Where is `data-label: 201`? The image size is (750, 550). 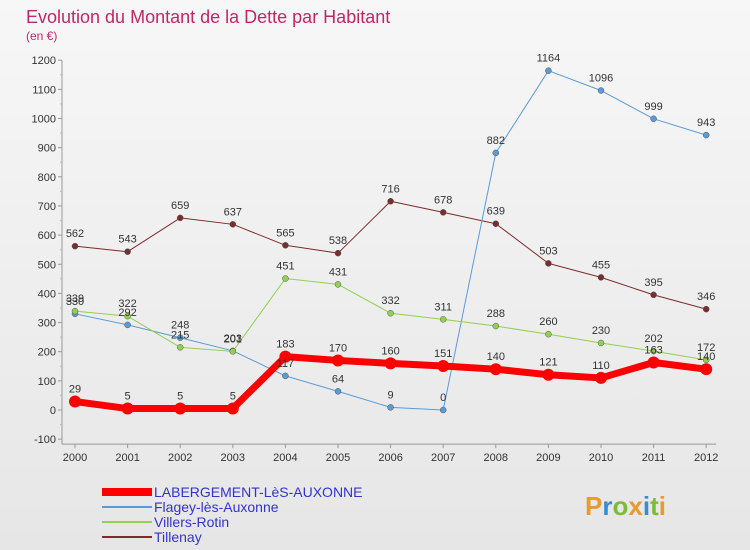 data-label: 201 is located at coordinates (233, 339).